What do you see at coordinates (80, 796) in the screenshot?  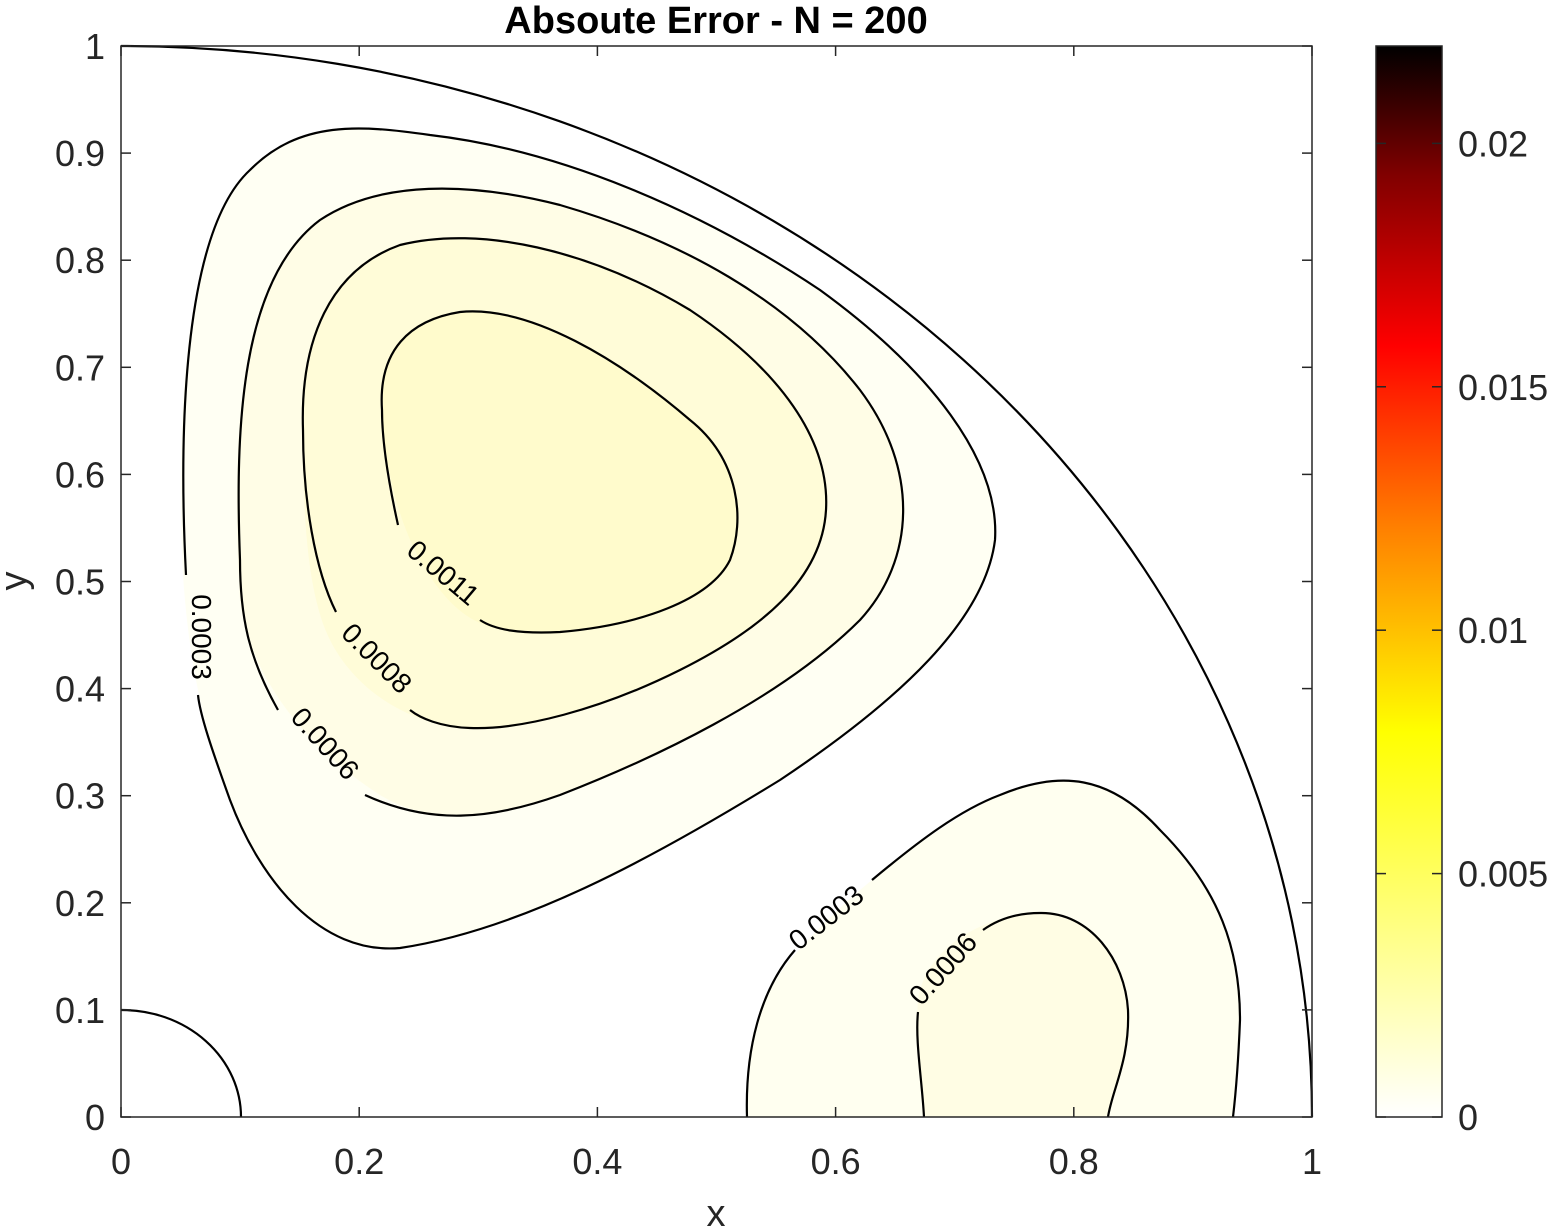 I see `y-tick-label: 0.3` at bounding box center [80, 796].